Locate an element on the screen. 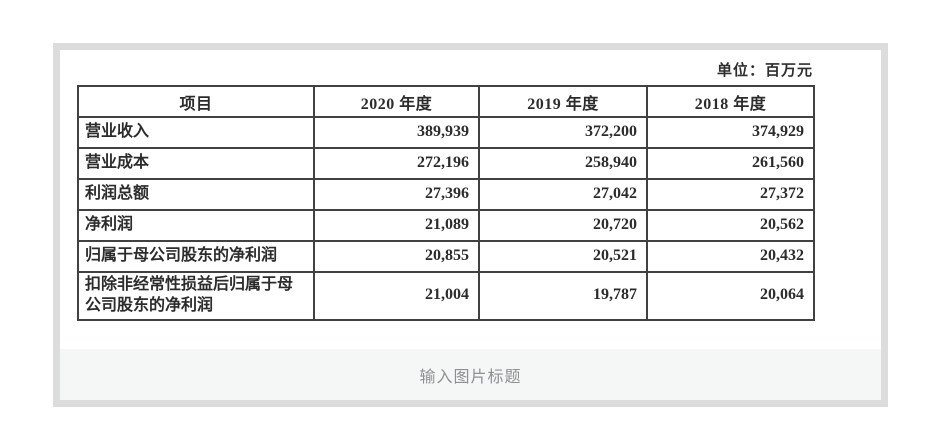 The image size is (932, 433). row-label: 扣除非经常性损益后归属于母公司股东的净利润 is located at coordinates (196, 296).